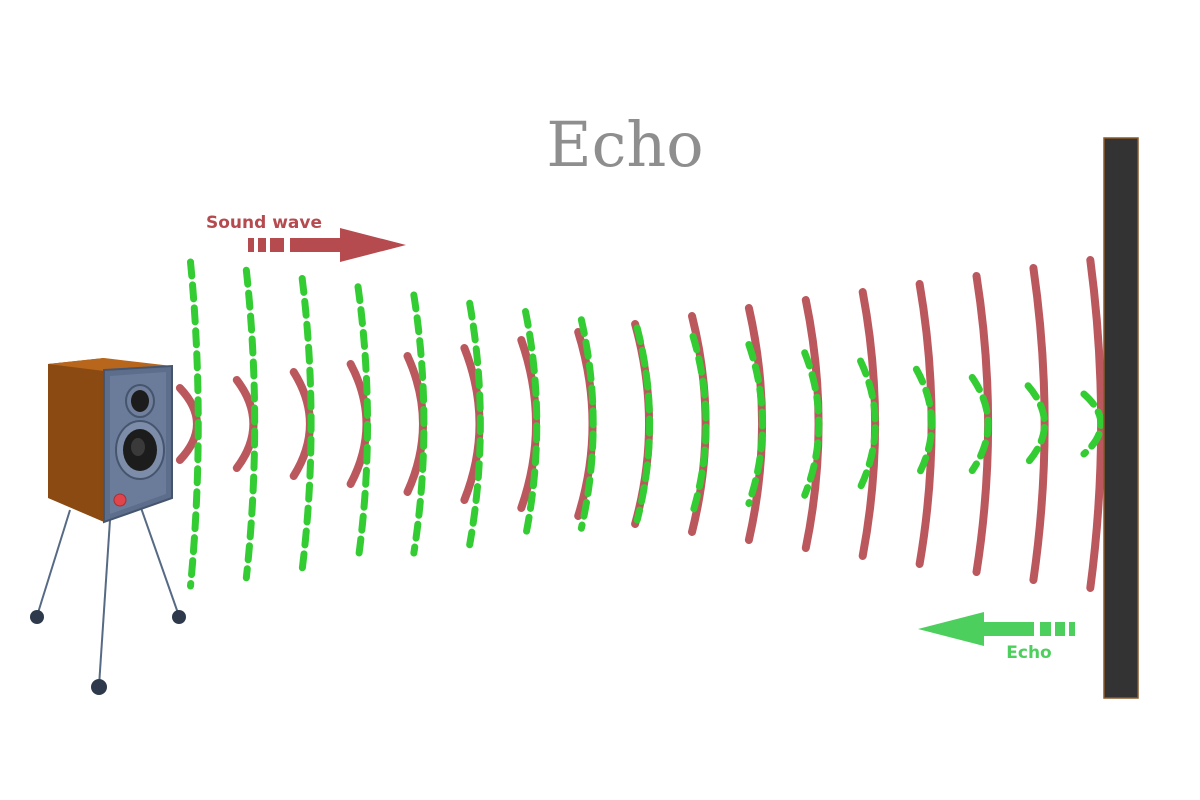 This screenshot has height=800, width=1200. What do you see at coordinates (140, 401) in the screenshot?
I see `speaker-tweeter-cone` at bounding box center [140, 401].